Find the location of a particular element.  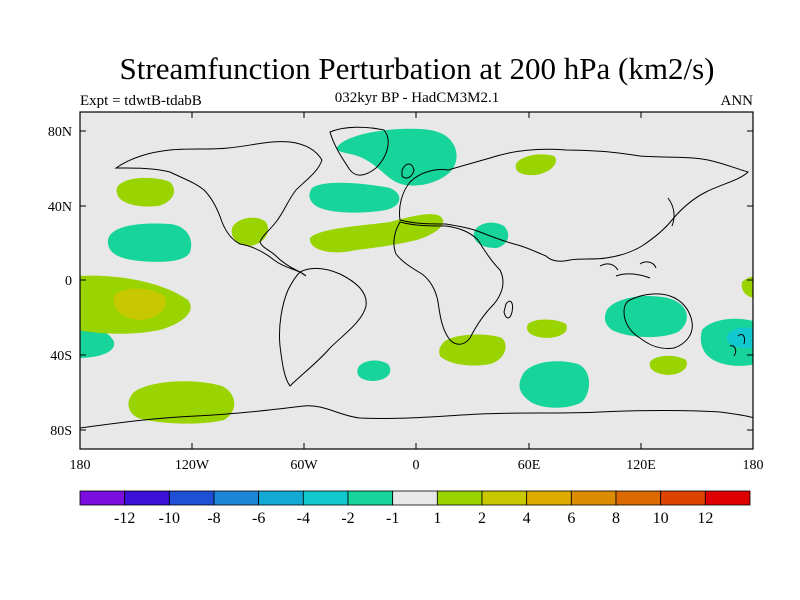

colorbar-label: 1 is located at coordinates (437, 518).